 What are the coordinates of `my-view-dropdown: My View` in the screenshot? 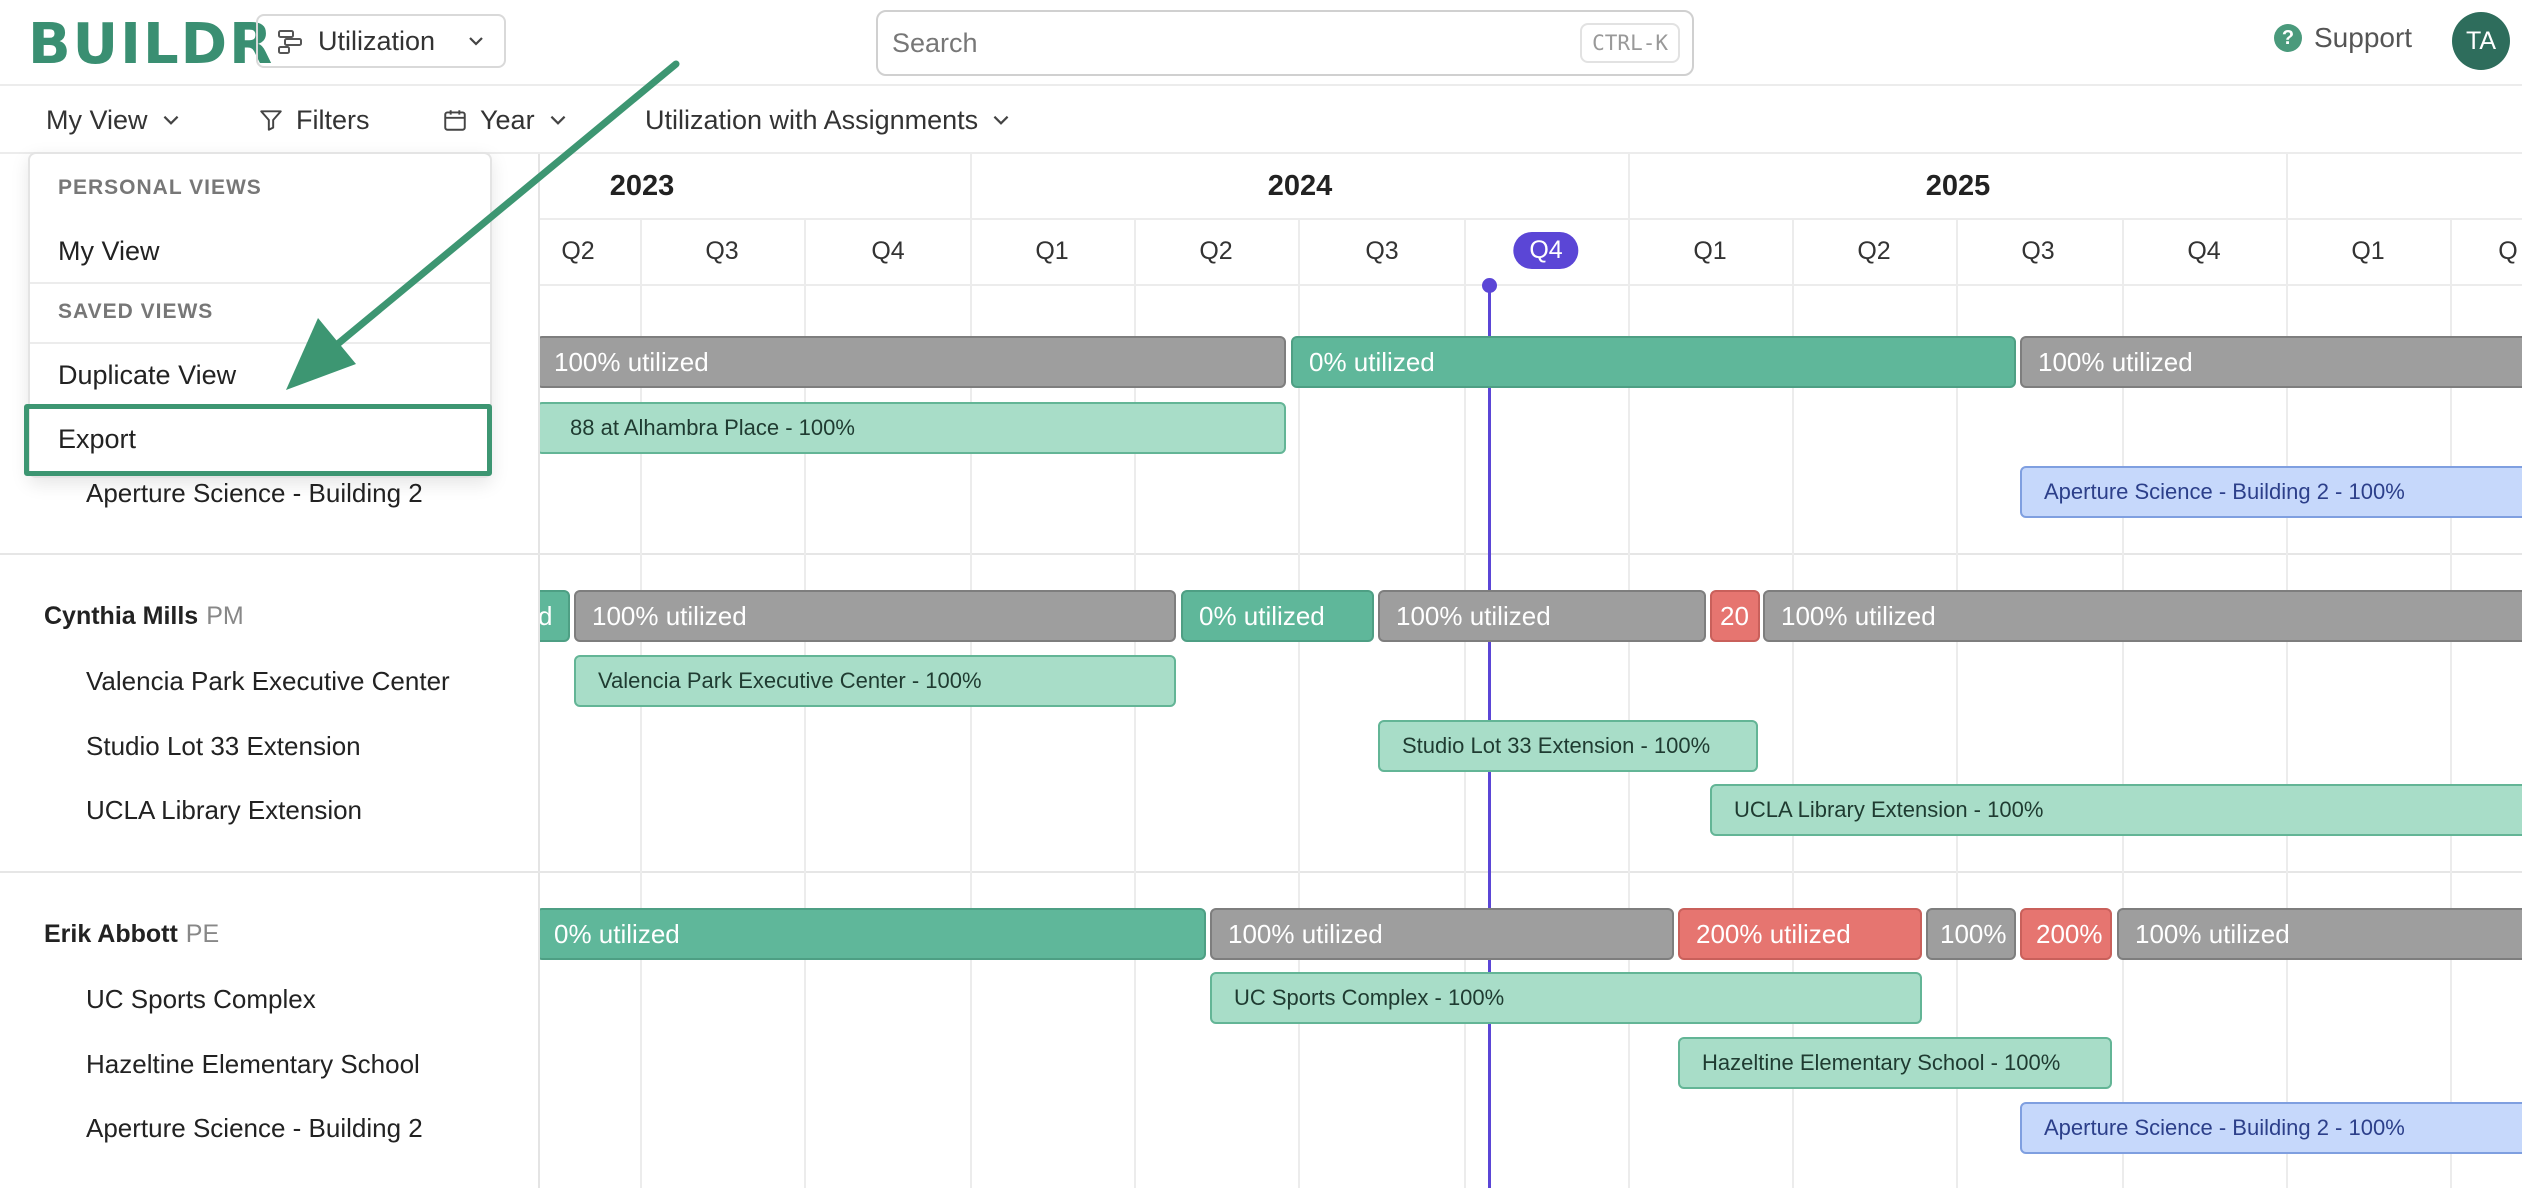 It's located at (114, 120).